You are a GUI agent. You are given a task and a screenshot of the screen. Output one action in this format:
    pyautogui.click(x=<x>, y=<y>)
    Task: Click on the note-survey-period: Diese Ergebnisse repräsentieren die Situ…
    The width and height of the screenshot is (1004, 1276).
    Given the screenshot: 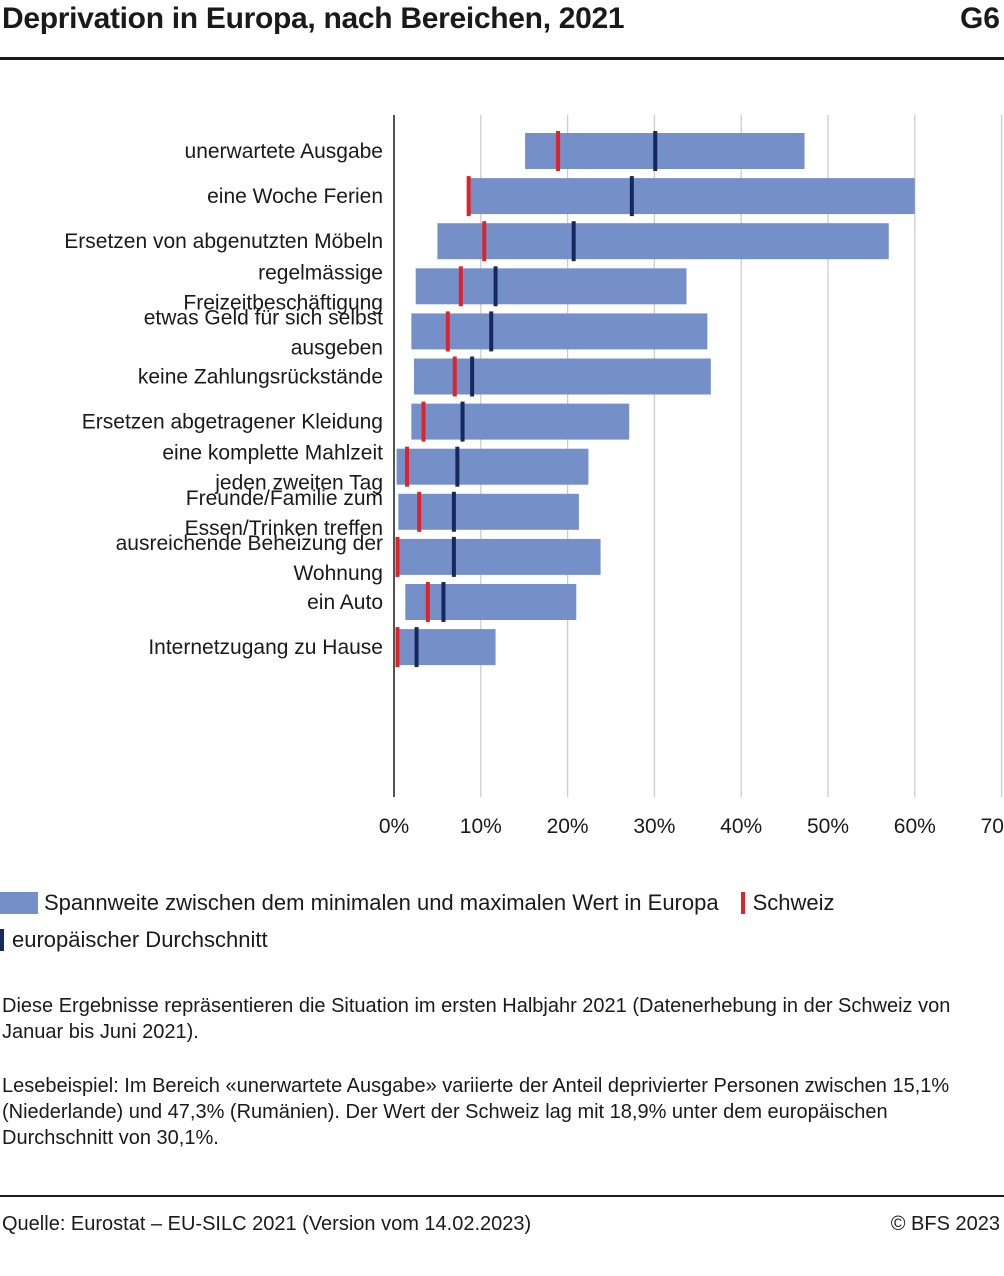 What is the action you would take?
    pyautogui.click(x=476, y=1019)
    